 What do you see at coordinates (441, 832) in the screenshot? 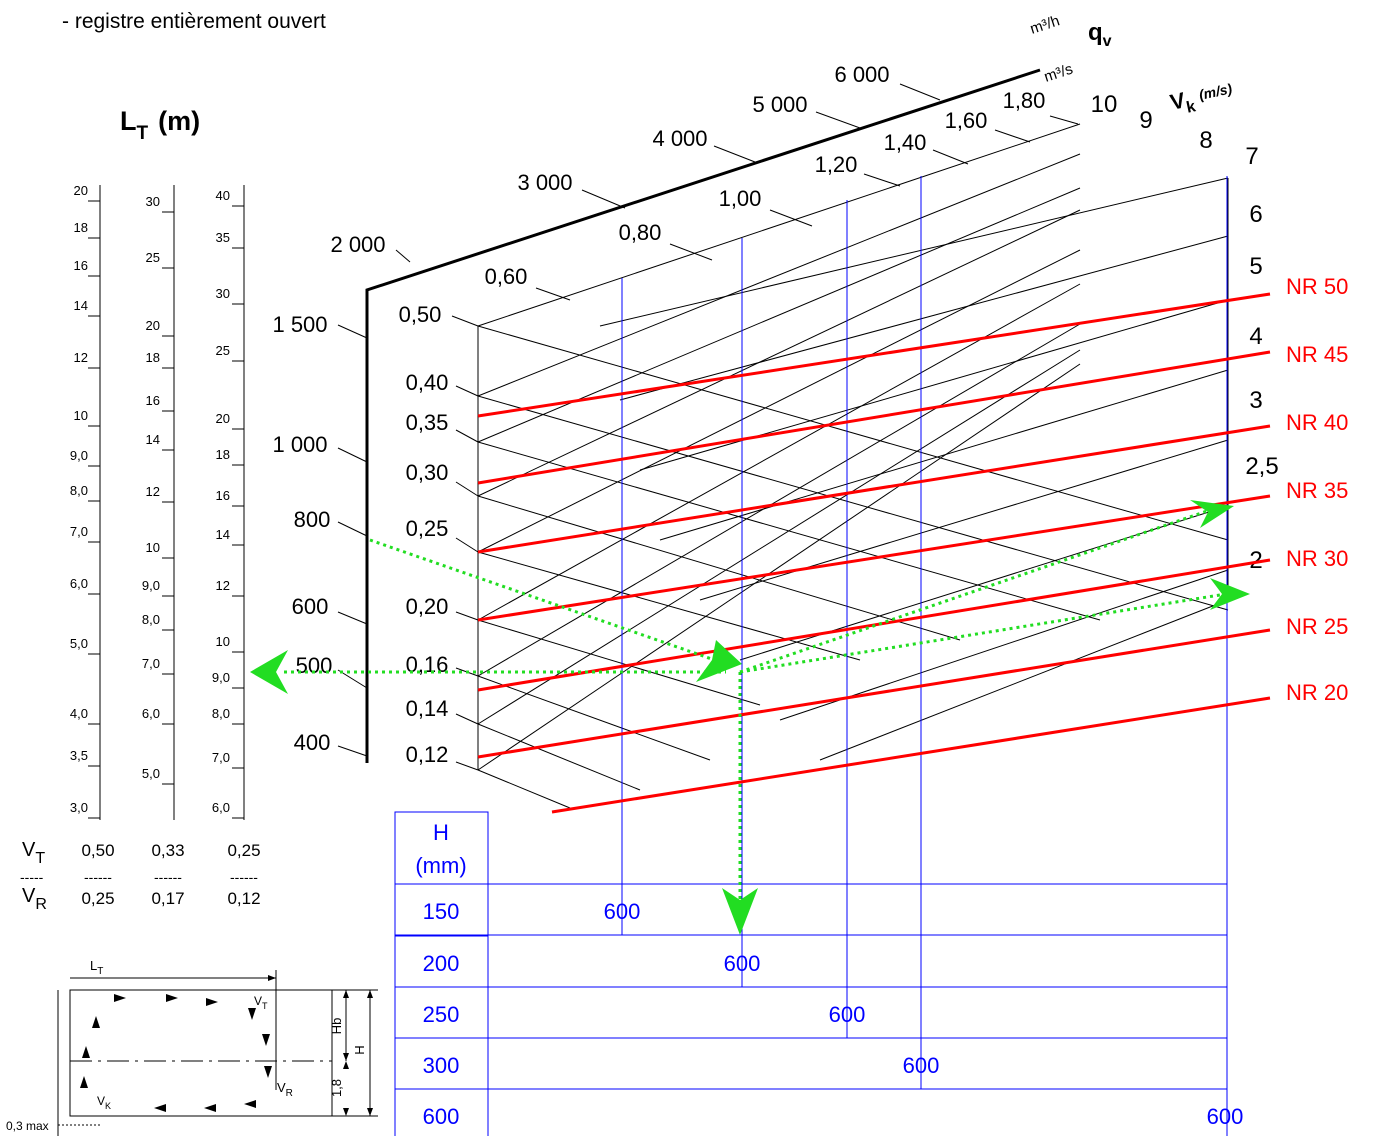
I see `h-table-header-top: H` at bounding box center [441, 832].